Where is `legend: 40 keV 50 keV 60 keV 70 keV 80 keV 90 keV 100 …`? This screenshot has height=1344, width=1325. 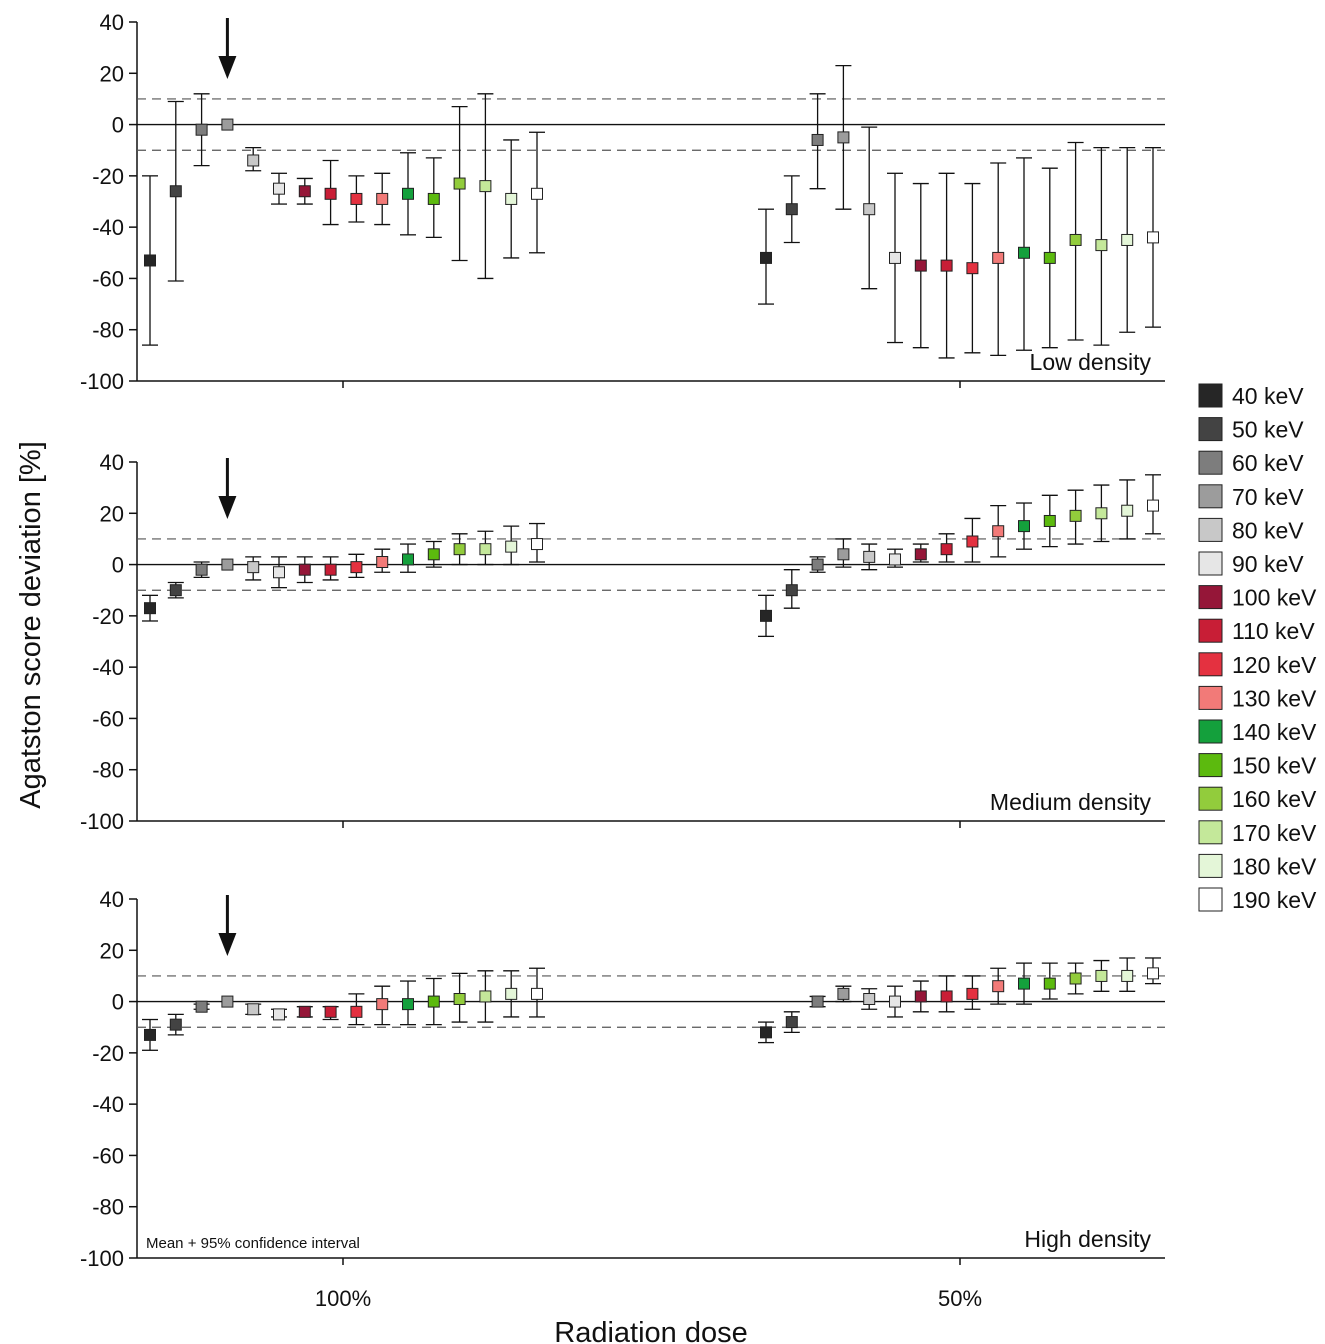
legend: 40 keV 50 keV 60 keV 70 keV 80 keV 90 keV 100 … is located at coordinates (1257, 648).